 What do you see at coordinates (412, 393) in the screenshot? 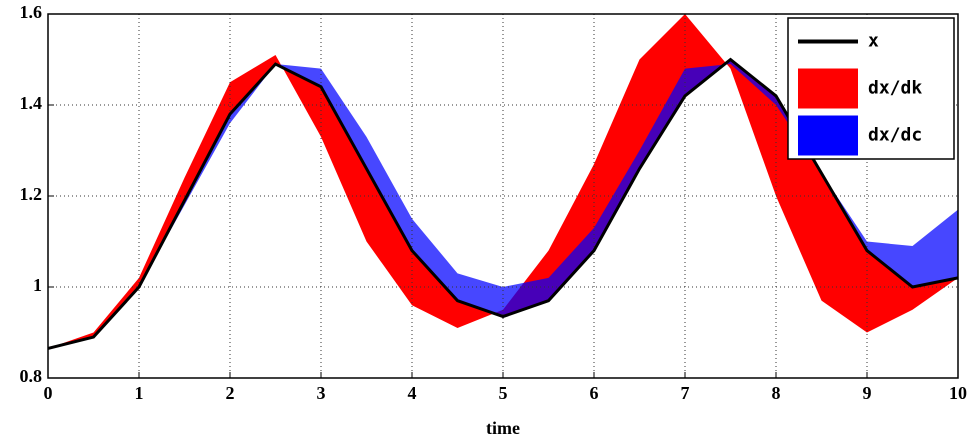
I see `x-tick-label: 4` at bounding box center [412, 393].